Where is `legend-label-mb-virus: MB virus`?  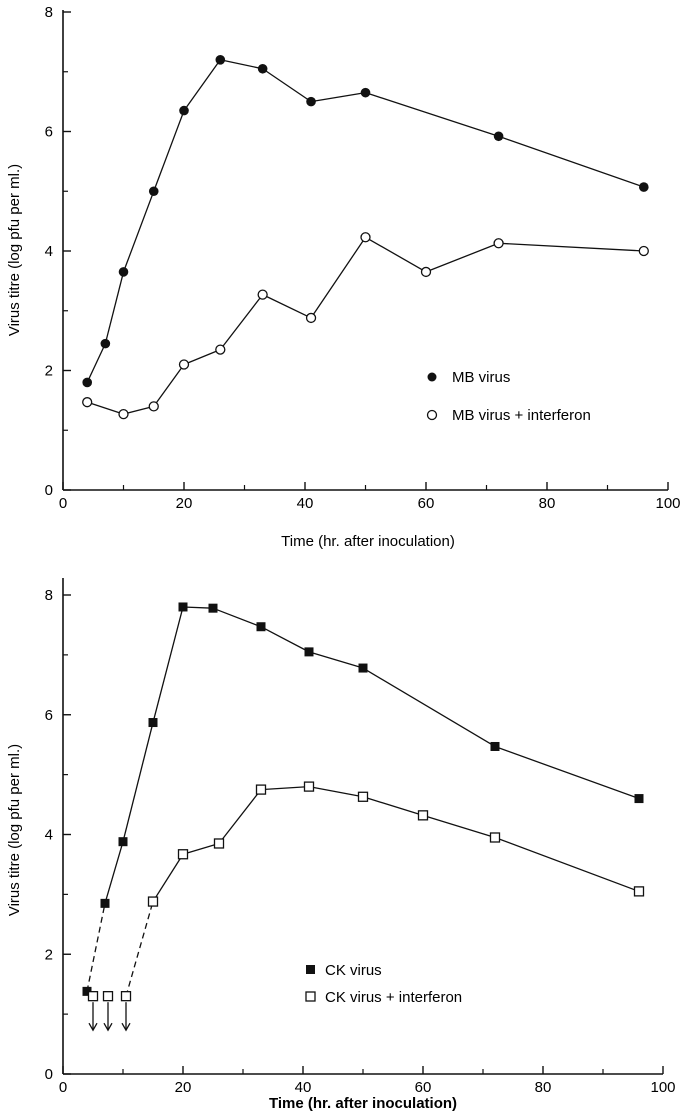
legend-label-mb-virus: MB virus is located at coordinates (481, 377).